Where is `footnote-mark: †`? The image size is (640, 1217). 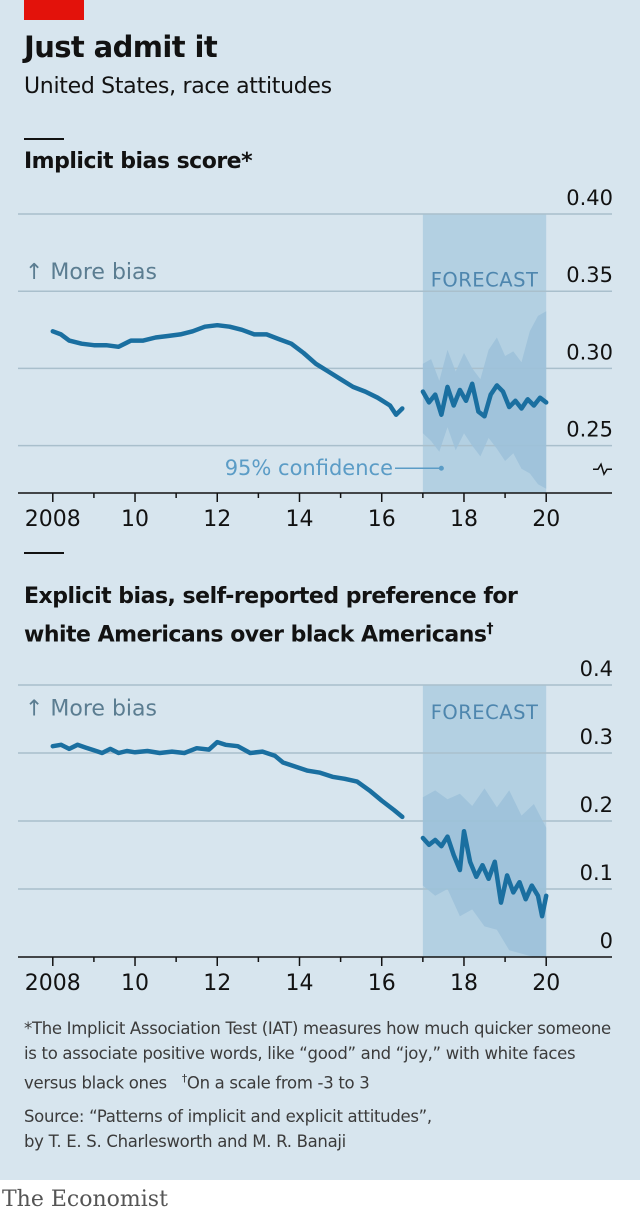
footnote-mark: † is located at coordinates (184, 1078).